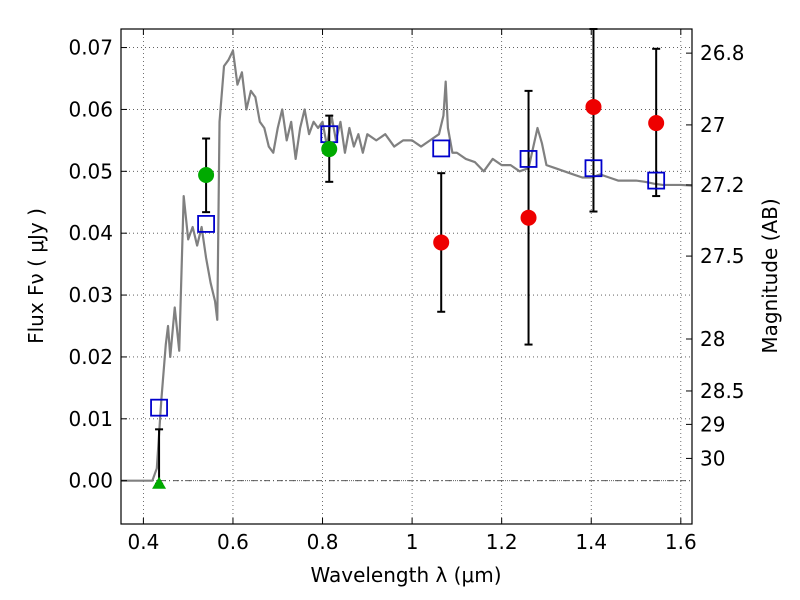  I want to click on right-tick-label: 26.8, so click(722, 53).